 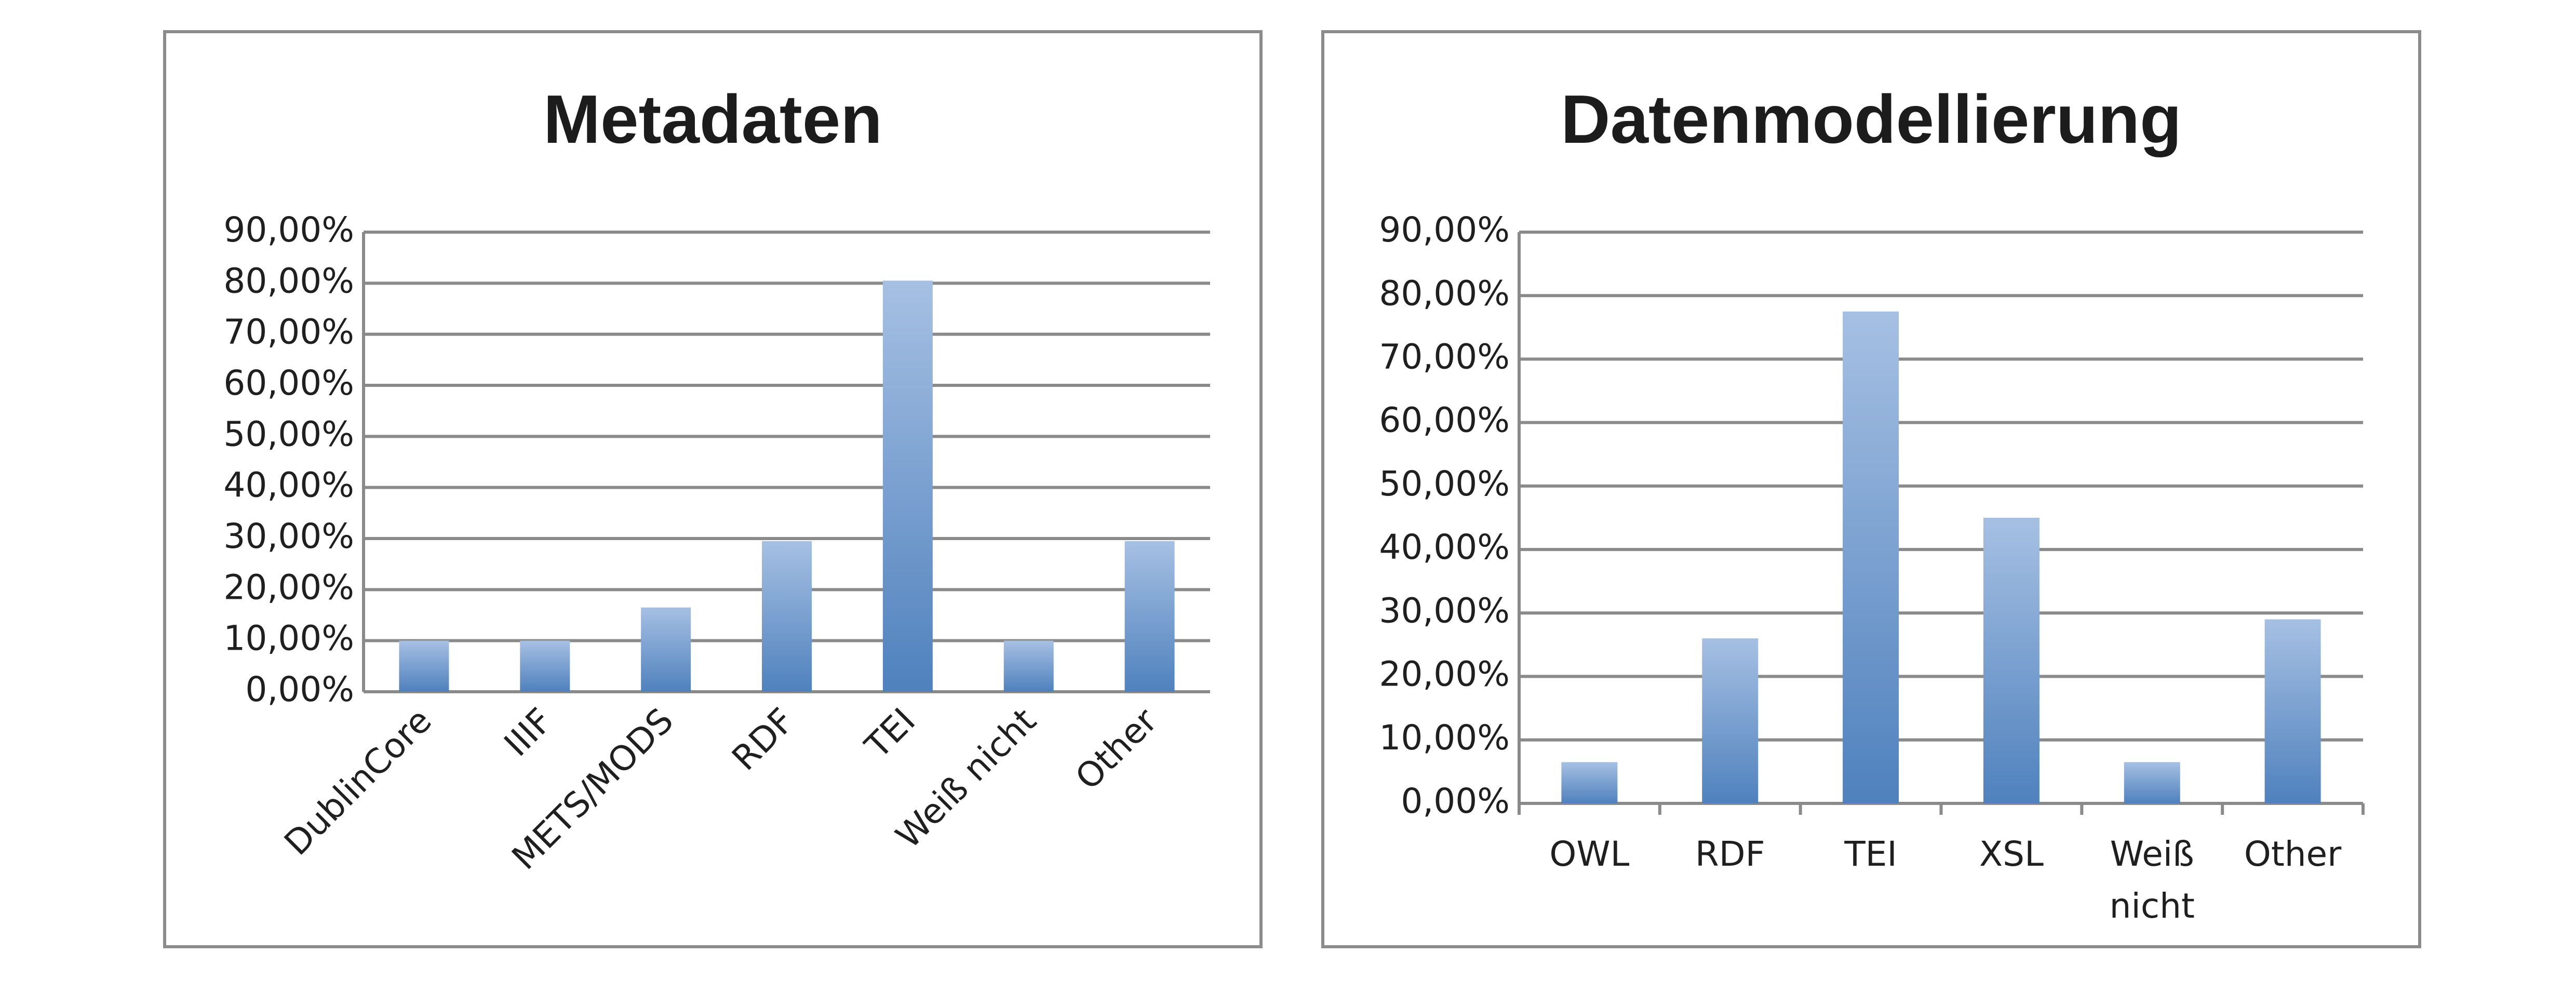 What do you see at coordinates (1872, 119) in the screenshot?
I see `chart-title: Datenmodellierung` at bounding box center [1872, 119].